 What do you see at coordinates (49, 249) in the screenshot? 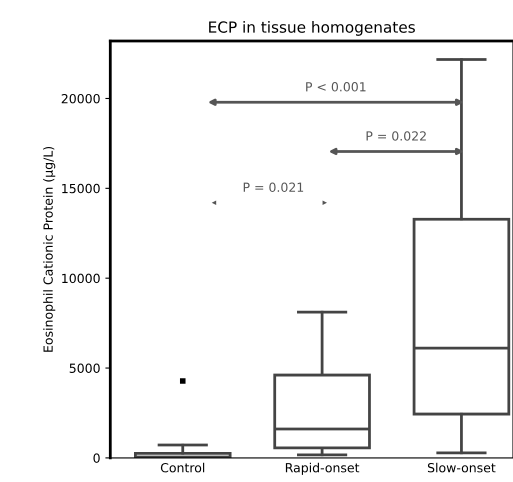
I see `y-axis-title: Eosinophil Cationic Protein (µg/L)` at bounding box center [49, 249].